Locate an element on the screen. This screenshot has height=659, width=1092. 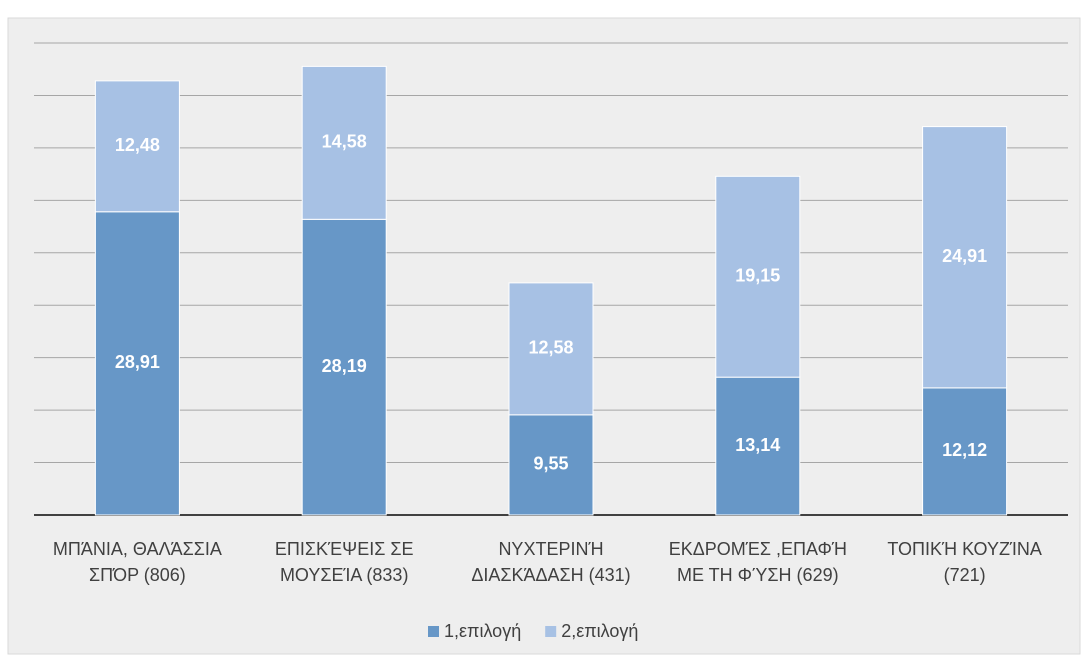
data-label: 12,12 is located at coordinates (964, 450).